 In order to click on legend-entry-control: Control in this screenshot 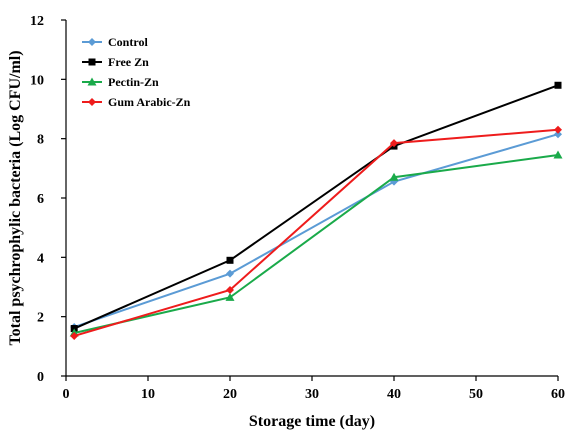, I will do `click(115, 42)`.